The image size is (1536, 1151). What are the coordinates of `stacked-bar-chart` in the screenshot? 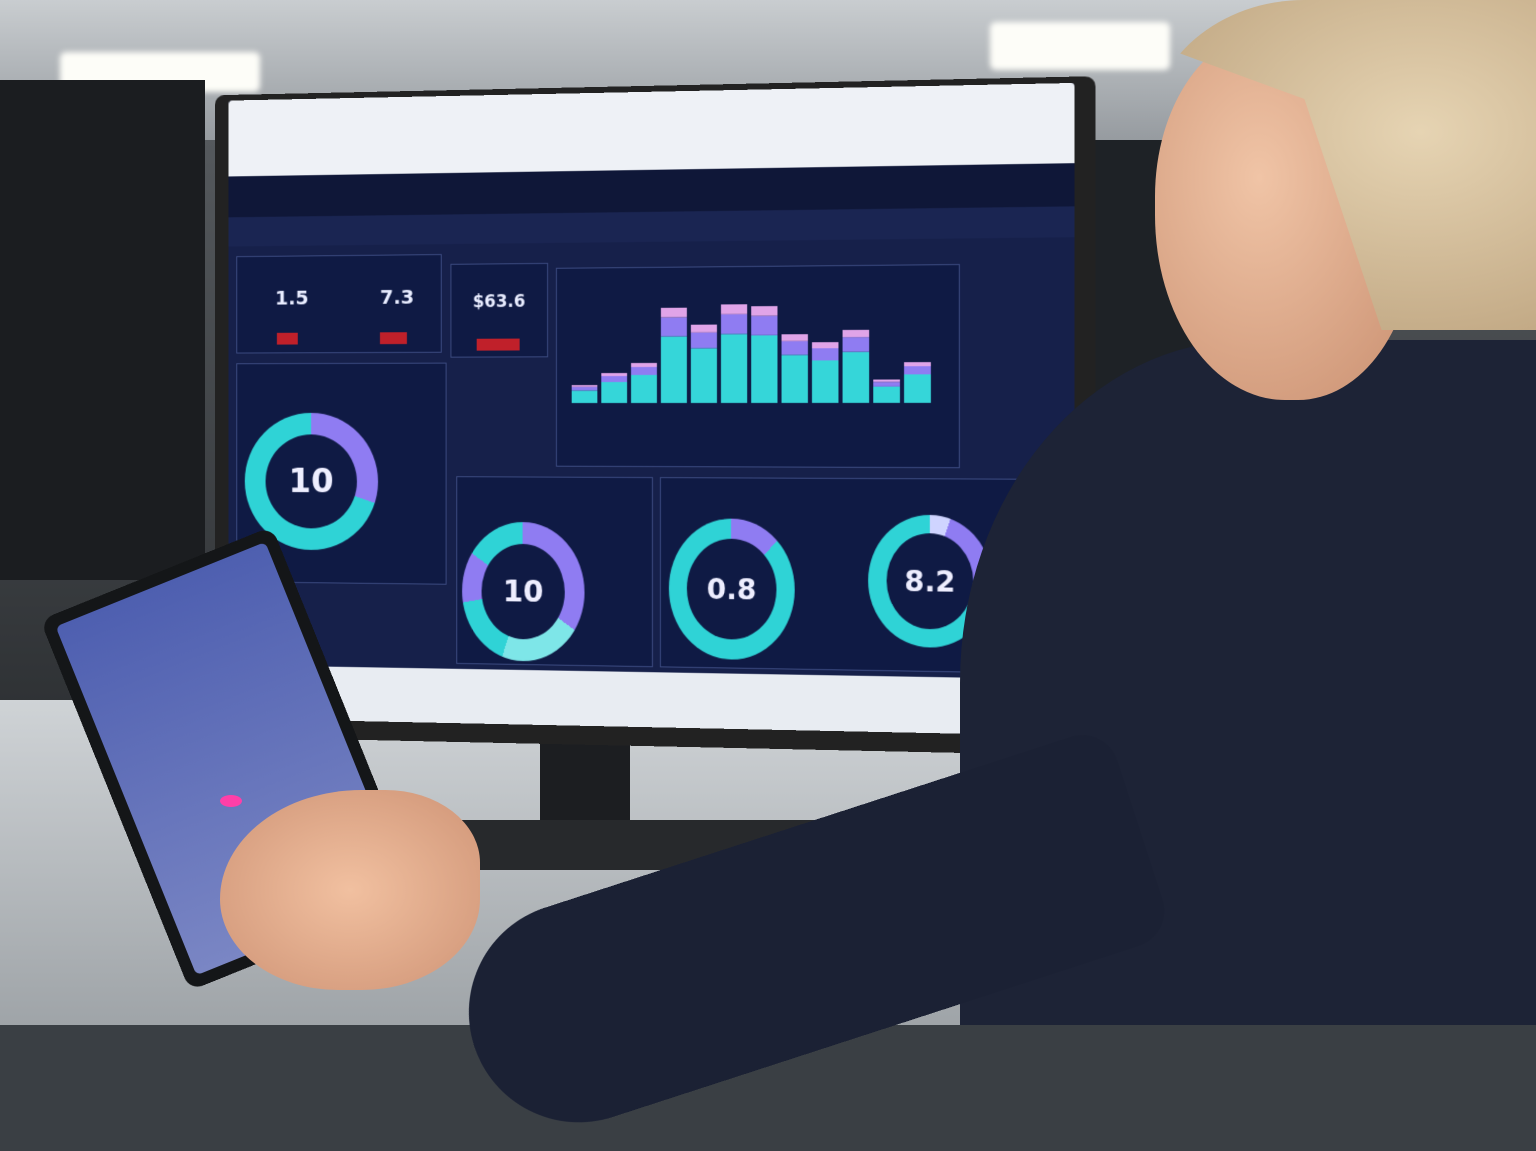 It's located at (751, 354).